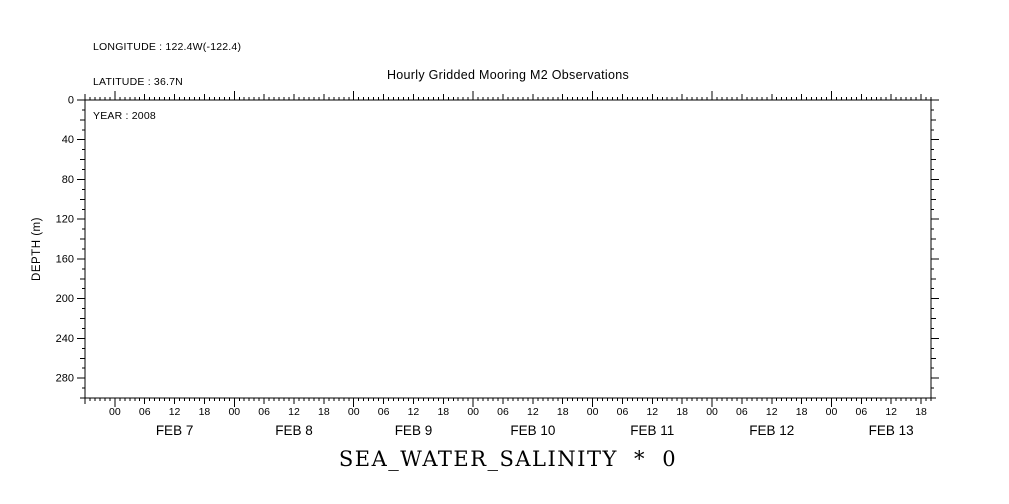 The height and width of the screenshot is (504, 1009). What do you see at coordinates (891, 430) in the screenshot?
I see `svg-text: FEB 13` at bounding box center [891, 430].